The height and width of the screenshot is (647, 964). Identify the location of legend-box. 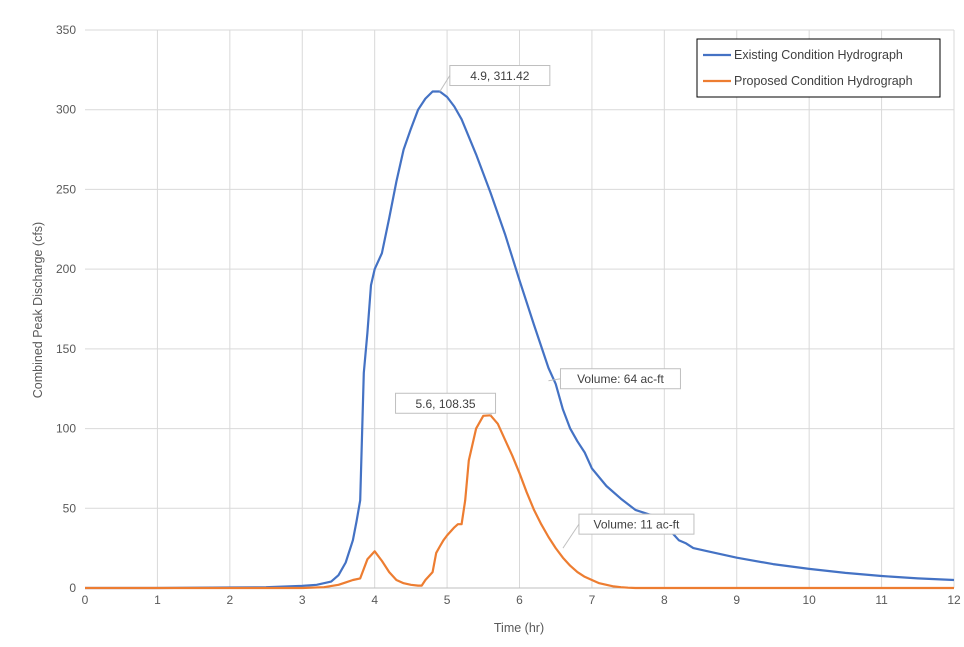
(818, 68).